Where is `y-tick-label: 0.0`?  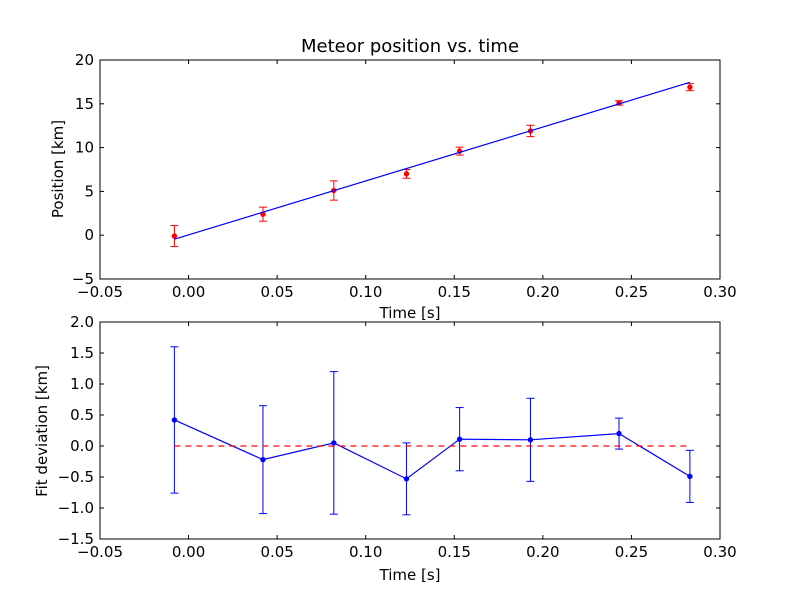
y-tick-label: 0.0 is located at coordinates (82, 446).